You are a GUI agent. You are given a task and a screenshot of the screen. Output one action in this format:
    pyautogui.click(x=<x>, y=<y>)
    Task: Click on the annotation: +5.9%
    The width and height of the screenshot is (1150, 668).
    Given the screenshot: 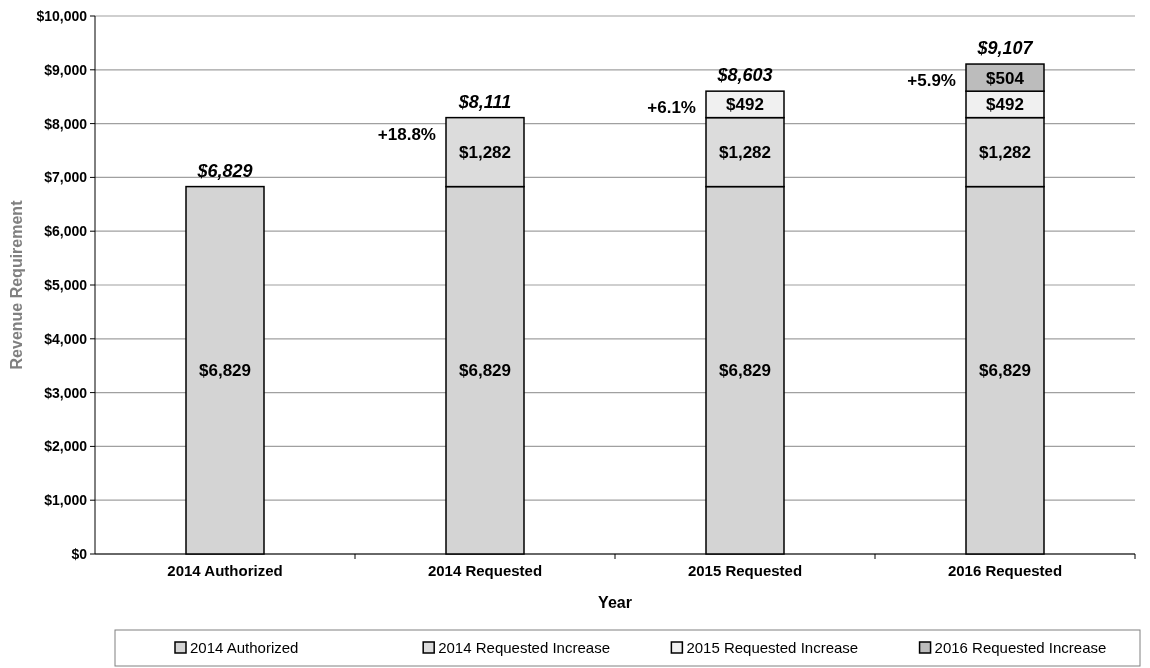 What is the action you would take?
    pyautogui.click(x=931, y=81)
    